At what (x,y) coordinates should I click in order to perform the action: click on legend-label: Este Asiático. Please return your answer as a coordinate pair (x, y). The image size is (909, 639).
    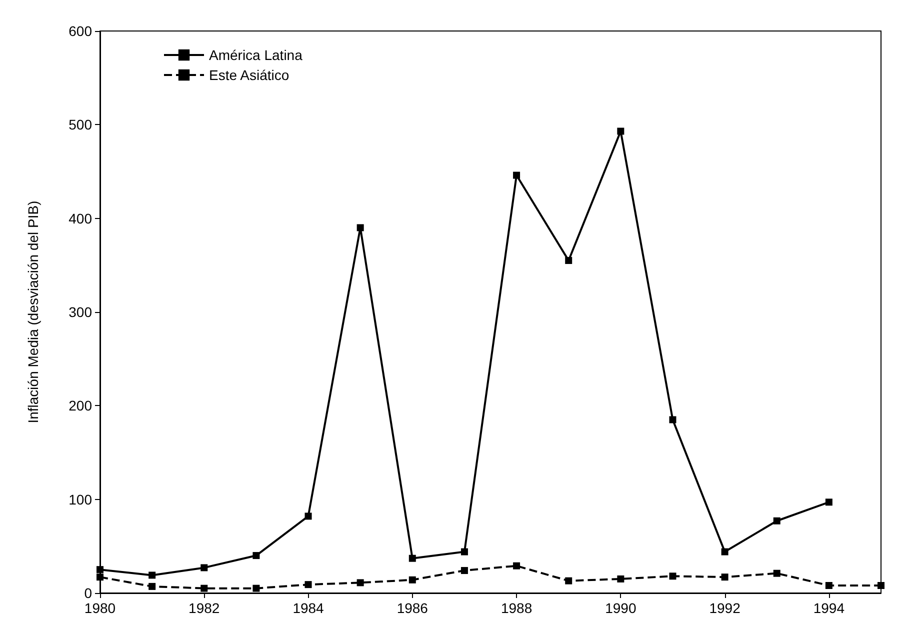
    Looking at the image, I should click on (249, 75).